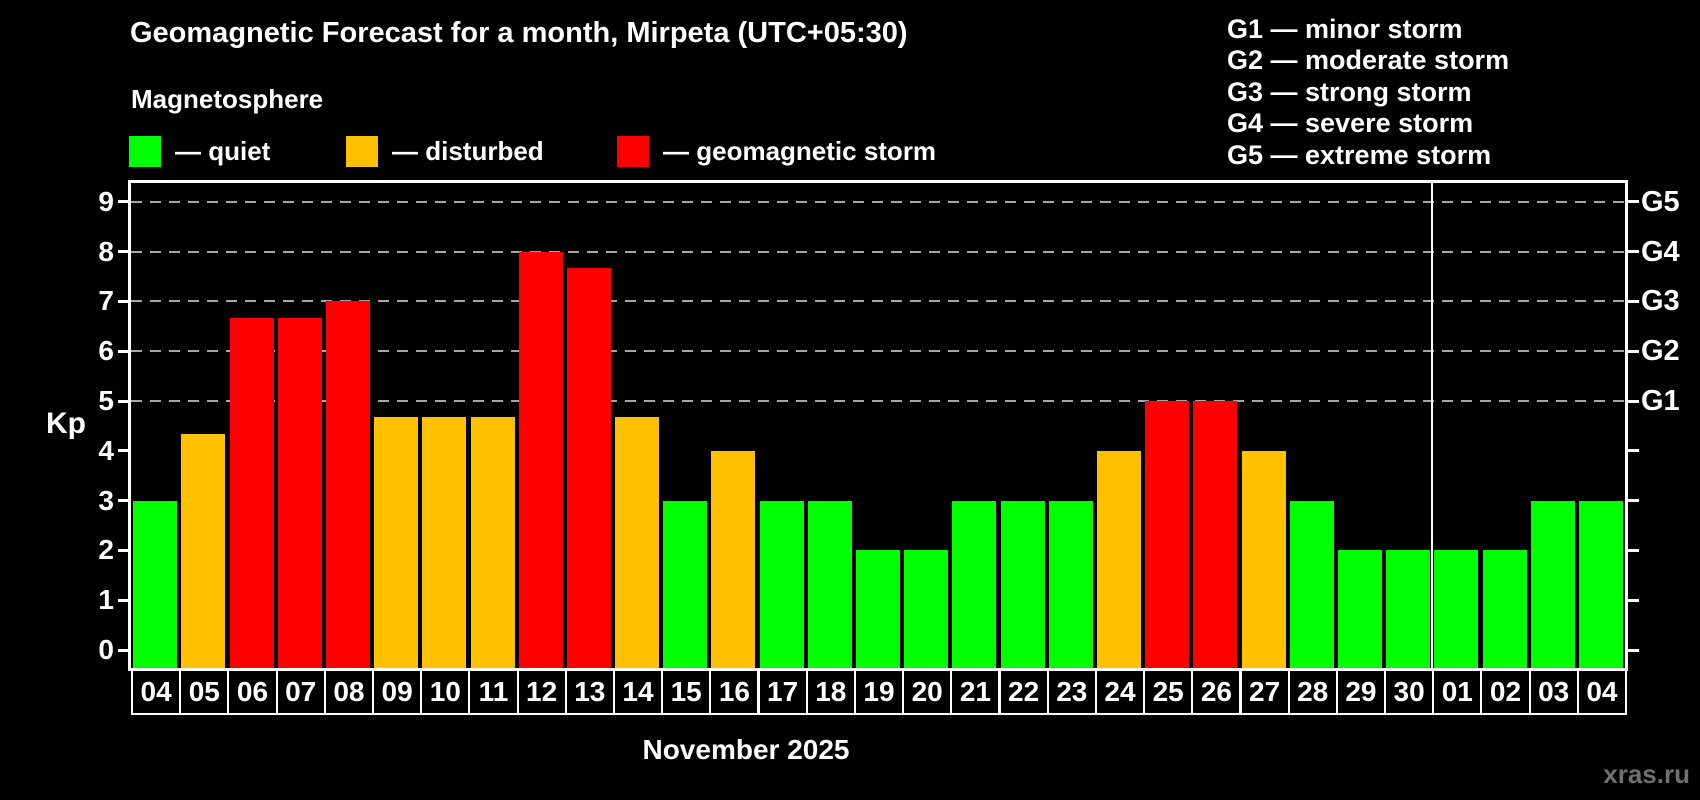  I want to click on x-tick-box-08: 08, so click(348, 692).